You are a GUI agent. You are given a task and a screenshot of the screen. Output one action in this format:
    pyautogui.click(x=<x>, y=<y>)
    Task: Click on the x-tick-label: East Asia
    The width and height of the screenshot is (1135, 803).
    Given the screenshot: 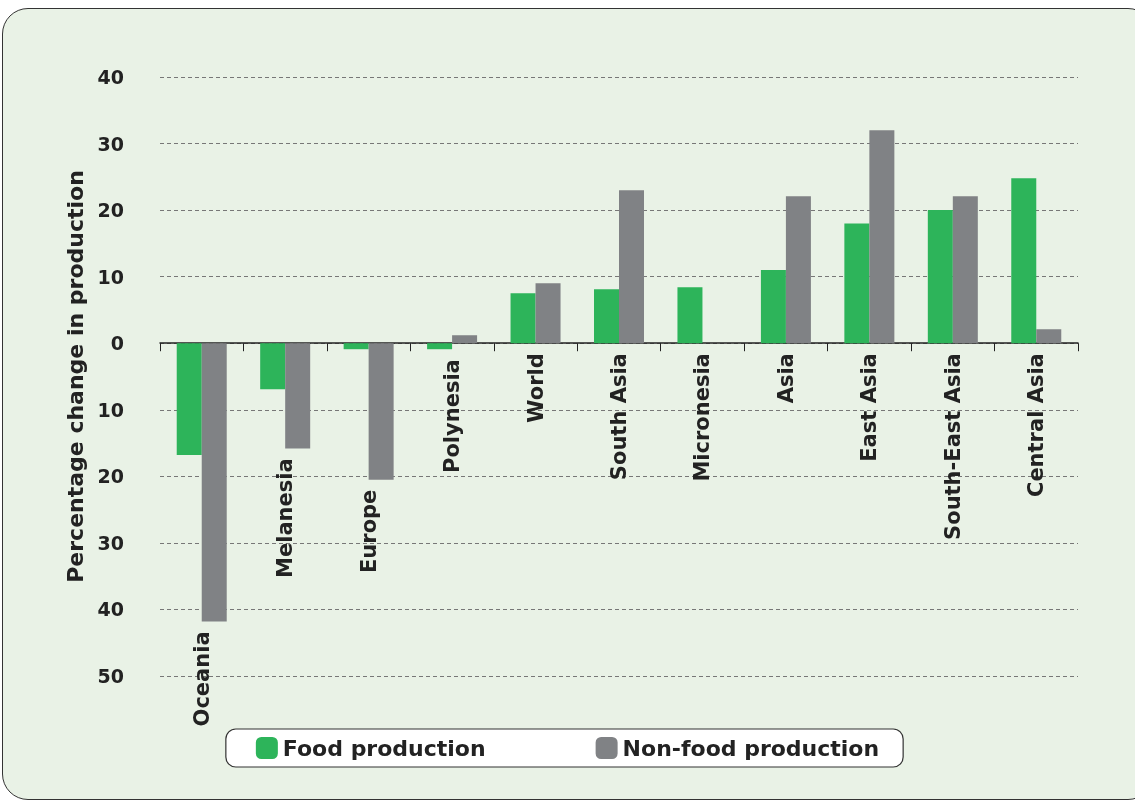 What is the action you would take?
    pyautogui.click(x=869, y=407)
    